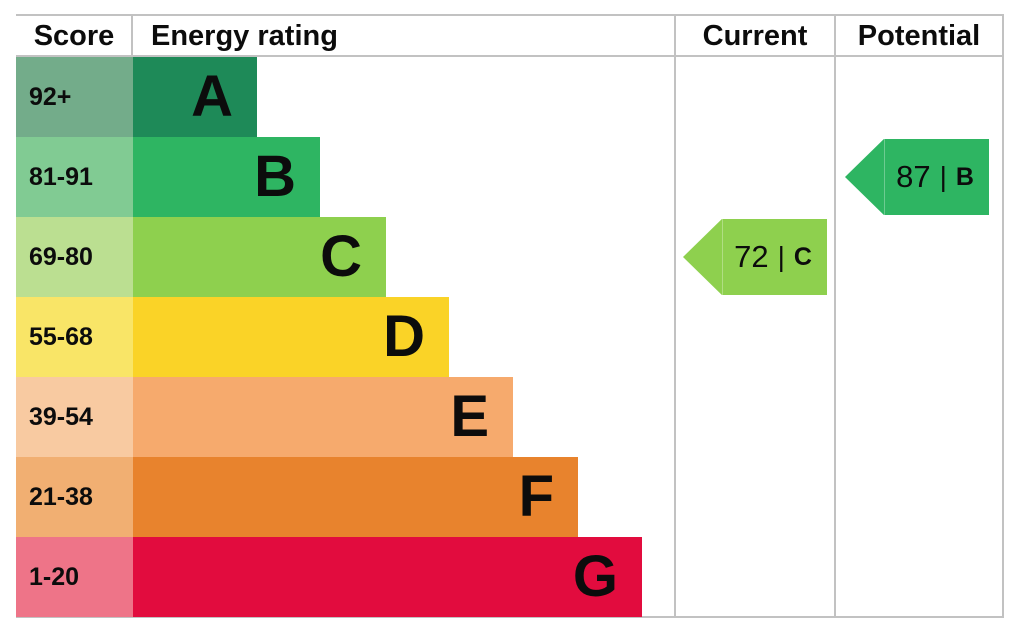  Describe the element at coordinates (536, 496) in the screenshot. I see `band-letter-f: F` at that location.